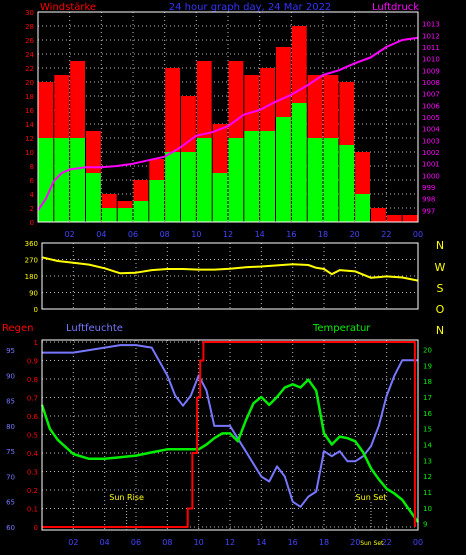  I want to click on y-tick-label-temperature: 13, so click(427, 461).